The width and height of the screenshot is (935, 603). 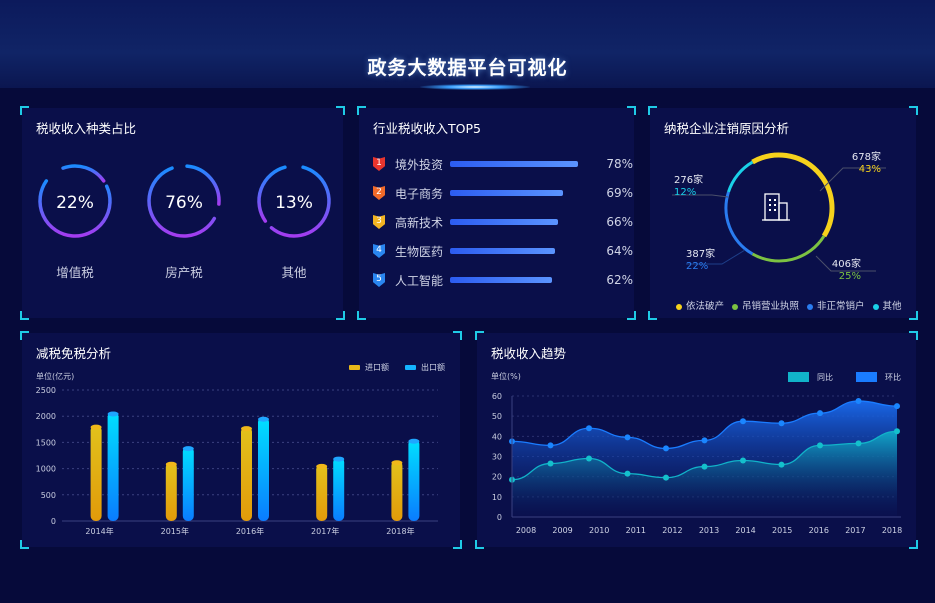 What do you see at coordinates (526, 530) in the screenshot?
I see `x-tick-label: 2008` at bounding box center [526, 530].